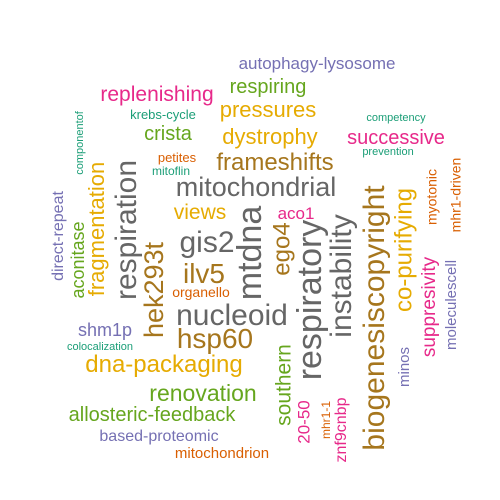  Describe the element at coordinates (303, 421) in the screenshot. I see `word-20-50: 20-50` at that location.